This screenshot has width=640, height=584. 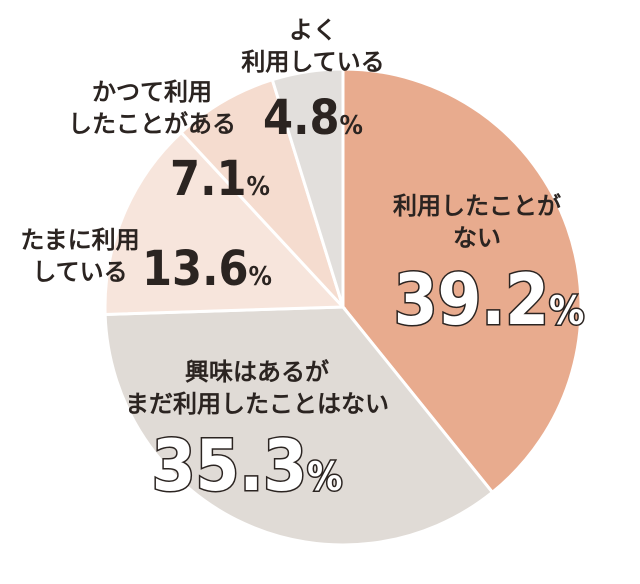 I want to click on slice-label-1-line-1: 利用したことが, so click(x=477, y=206).